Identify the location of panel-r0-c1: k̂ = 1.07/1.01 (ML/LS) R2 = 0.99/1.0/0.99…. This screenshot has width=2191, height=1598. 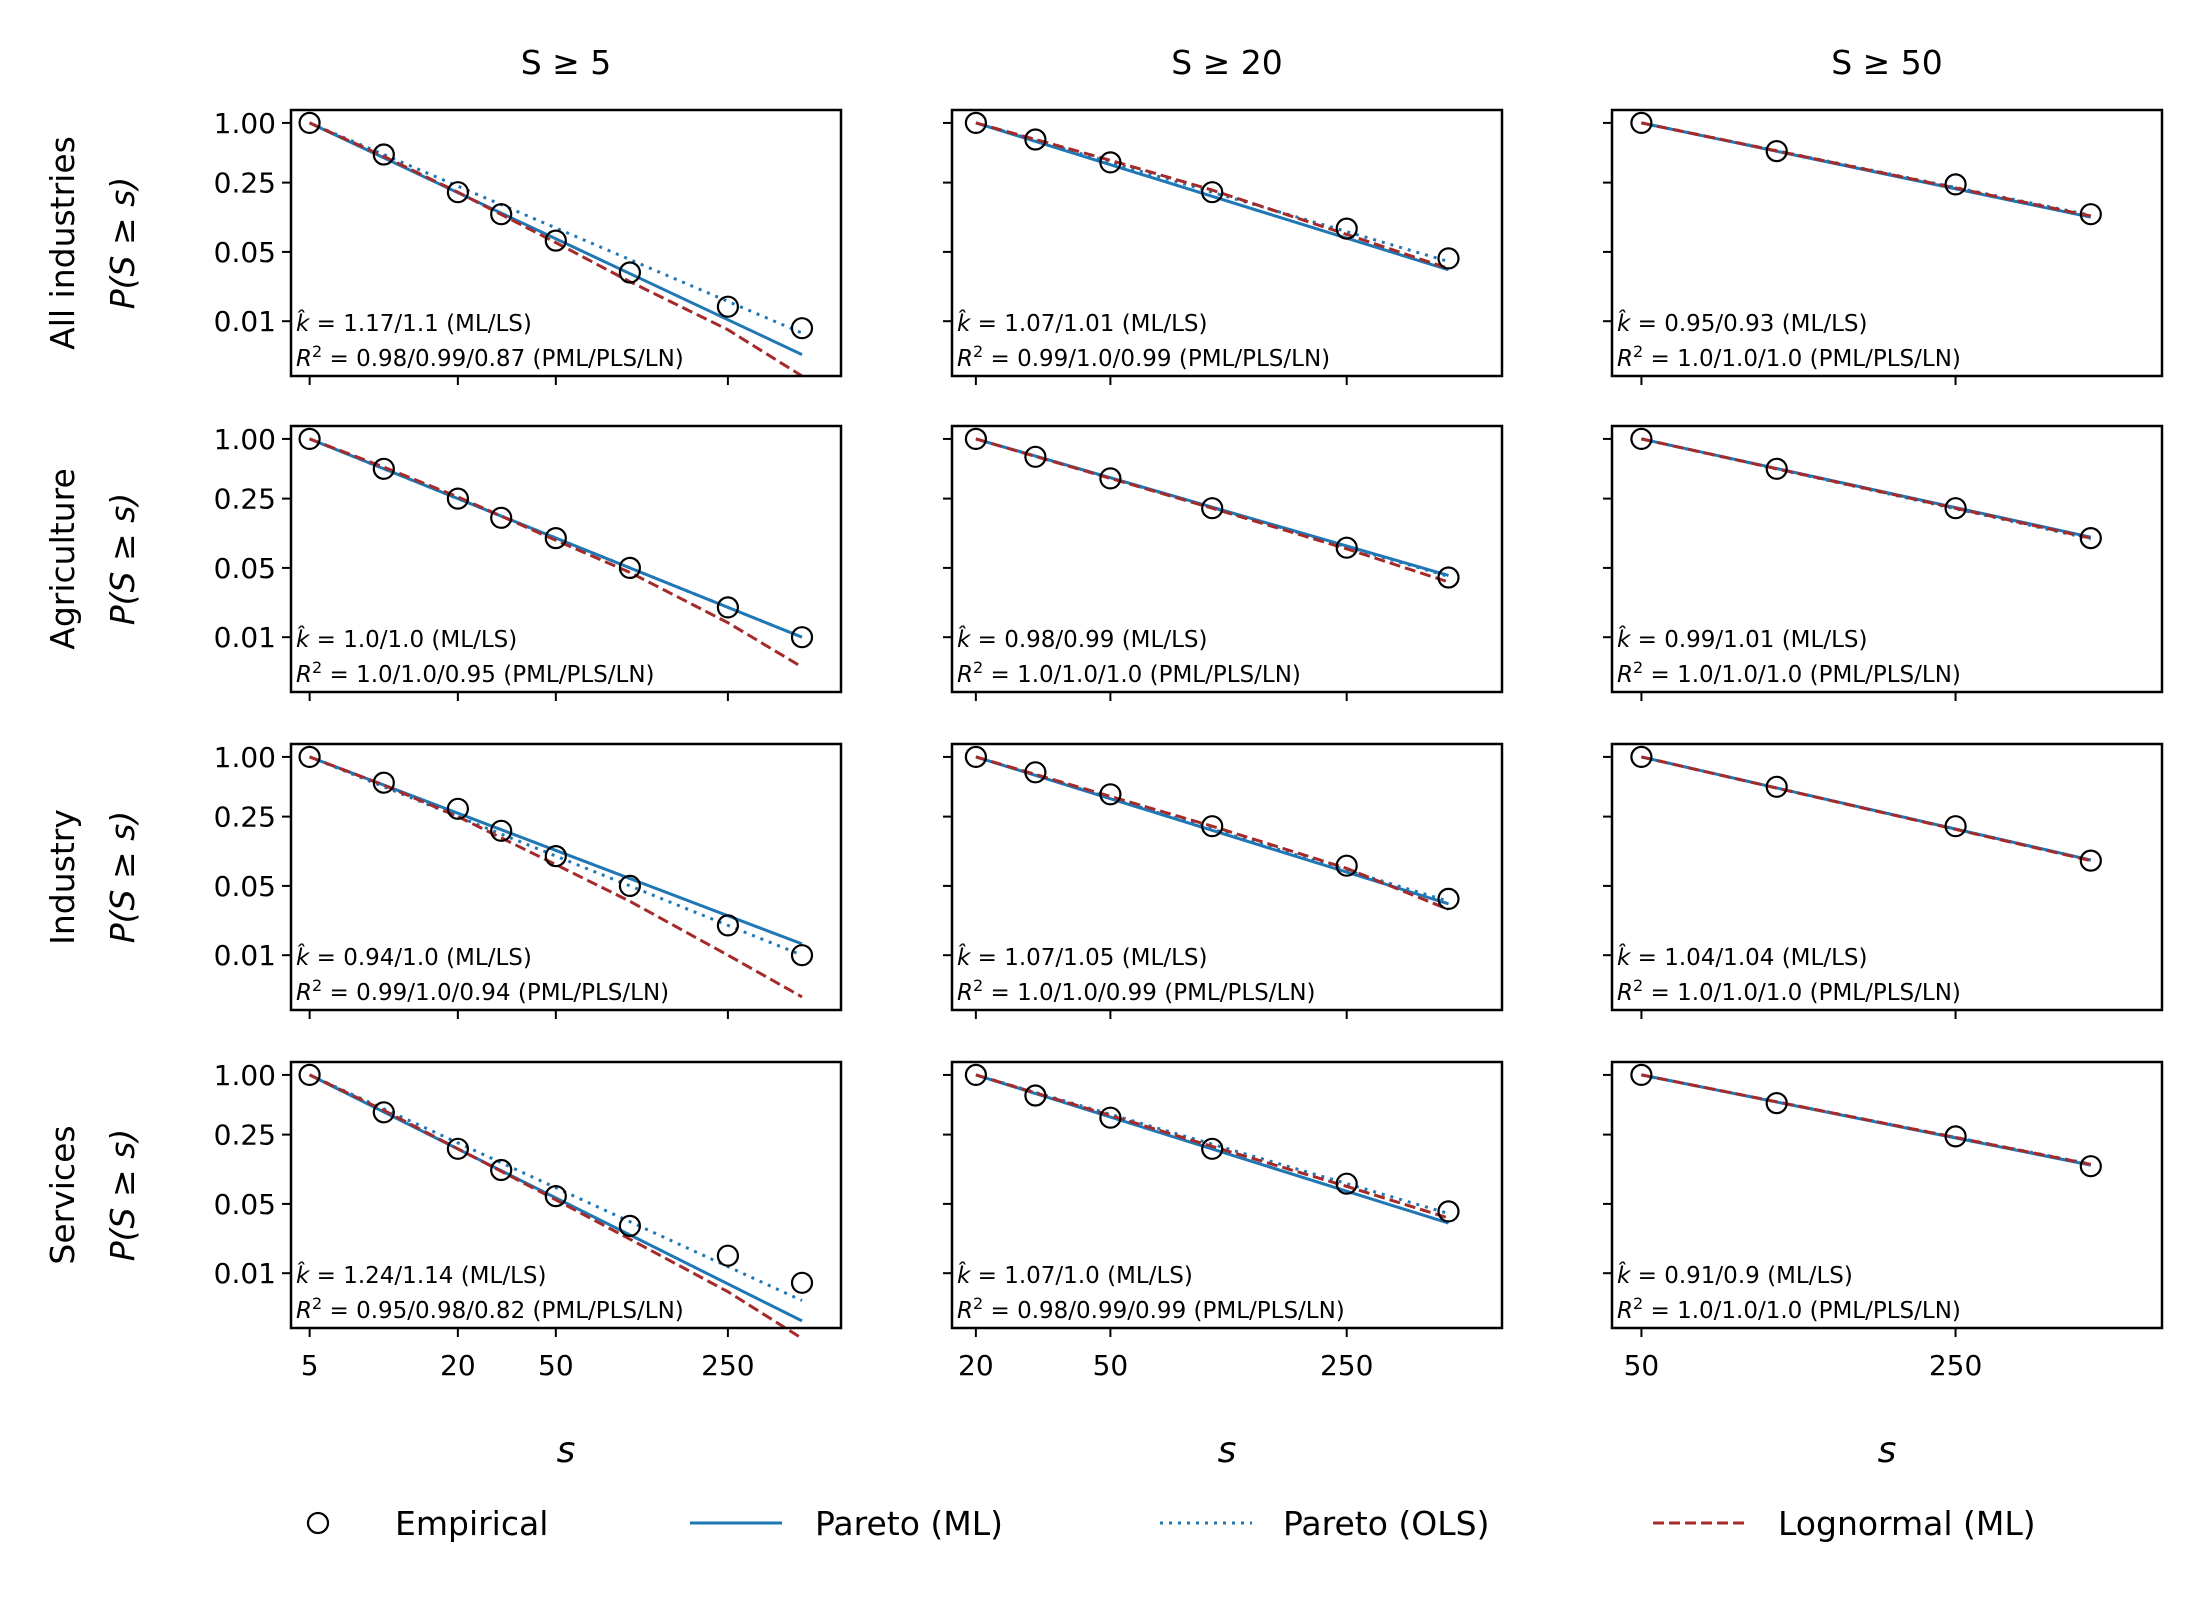
(1223, 246).